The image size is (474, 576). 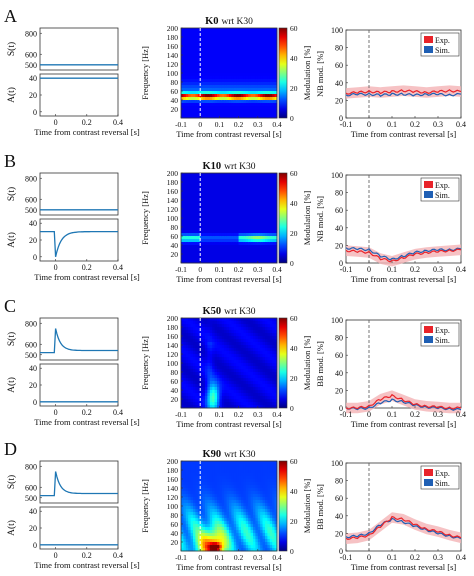 I want to click on spec-x-tick-label: 0, so click(x=200, y=414).